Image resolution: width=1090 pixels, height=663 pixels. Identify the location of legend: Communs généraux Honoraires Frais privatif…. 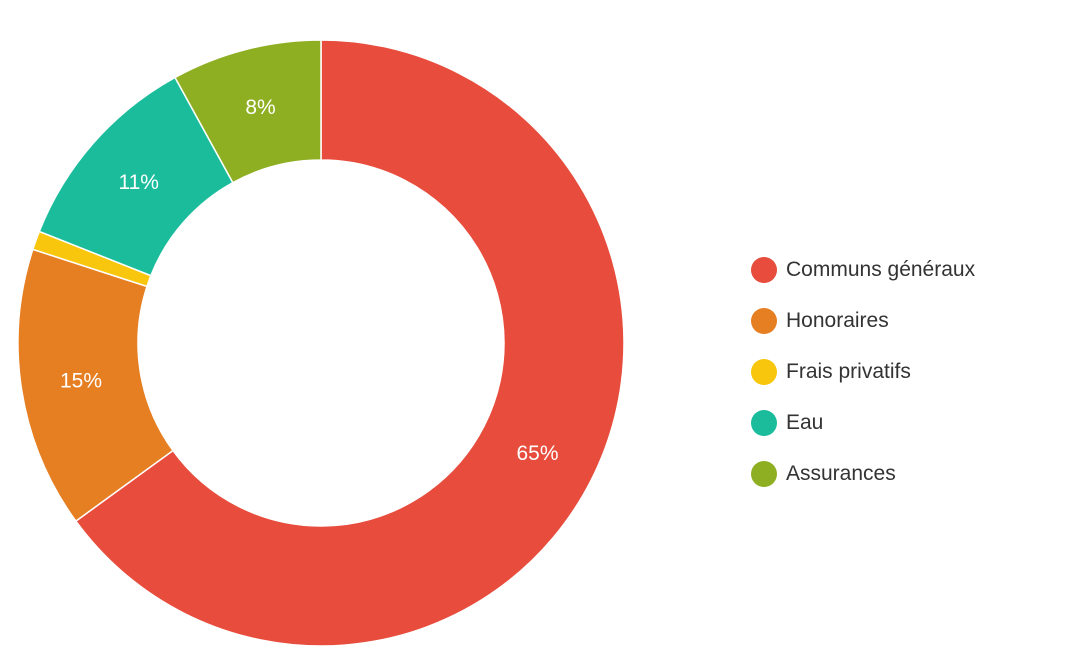
(863, 371).